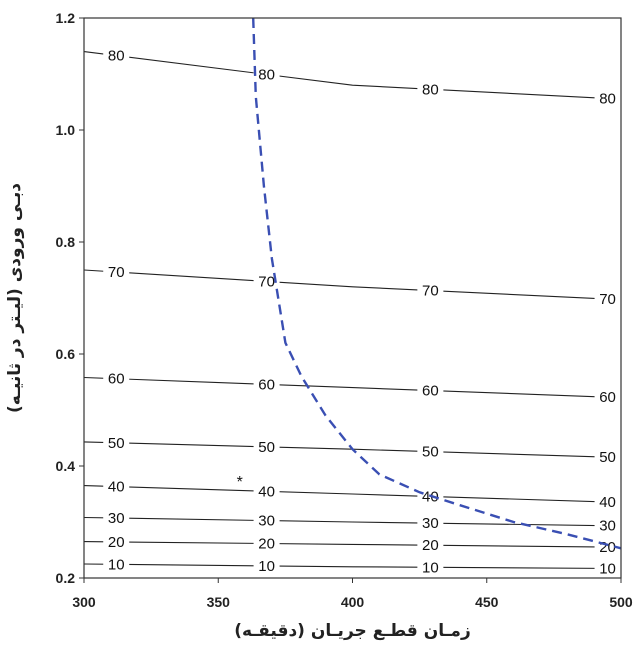  Describe the element at coordinates (66, 354) in the screenshot. I see `y-tick-label: 0.6` at that location.